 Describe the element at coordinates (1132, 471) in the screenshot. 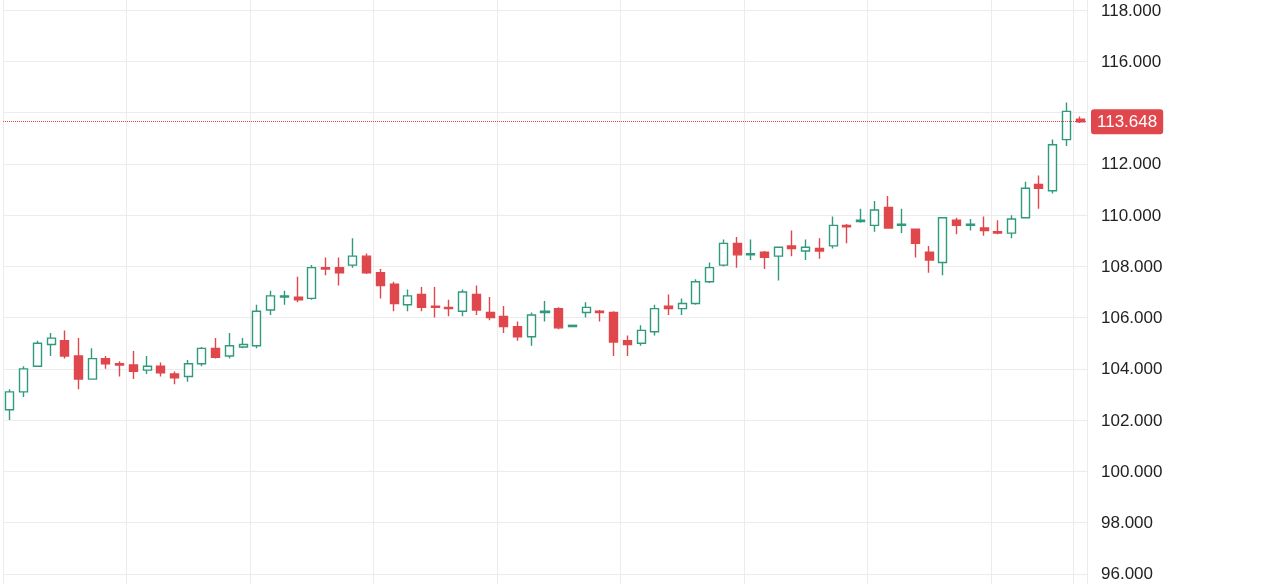

I see `y-tick-label: 100.000` at that location.